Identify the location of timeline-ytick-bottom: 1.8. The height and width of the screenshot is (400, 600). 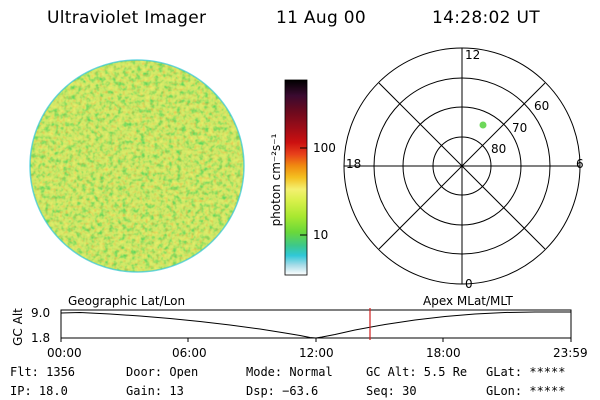
(41, 338).